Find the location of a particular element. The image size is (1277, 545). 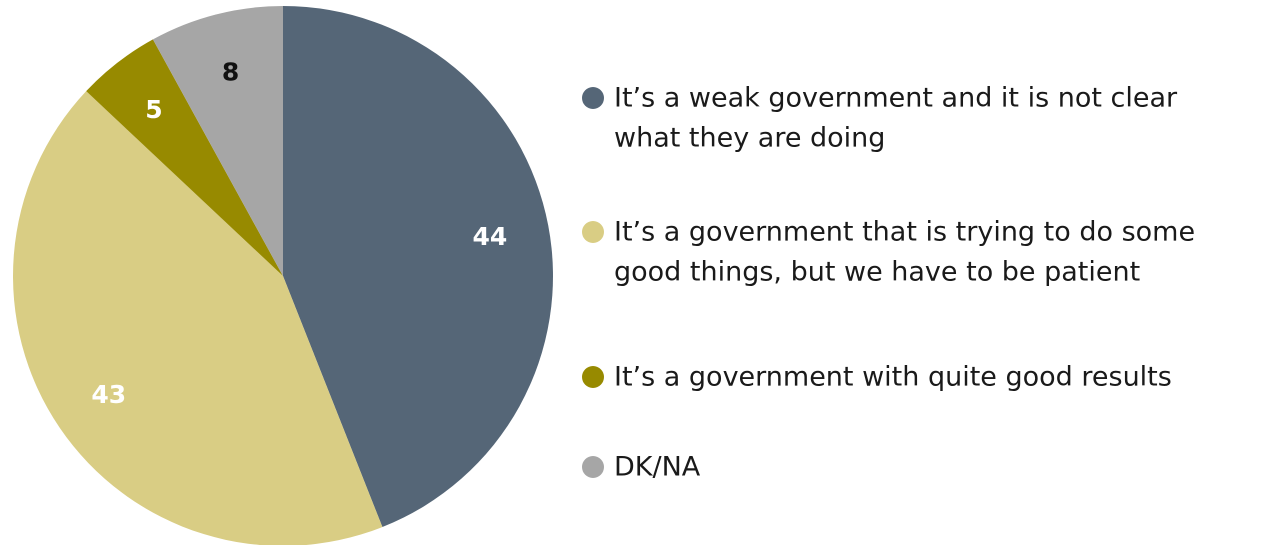

legend-label-1-line-2: what they are doing is located at coordinates (749, 138).